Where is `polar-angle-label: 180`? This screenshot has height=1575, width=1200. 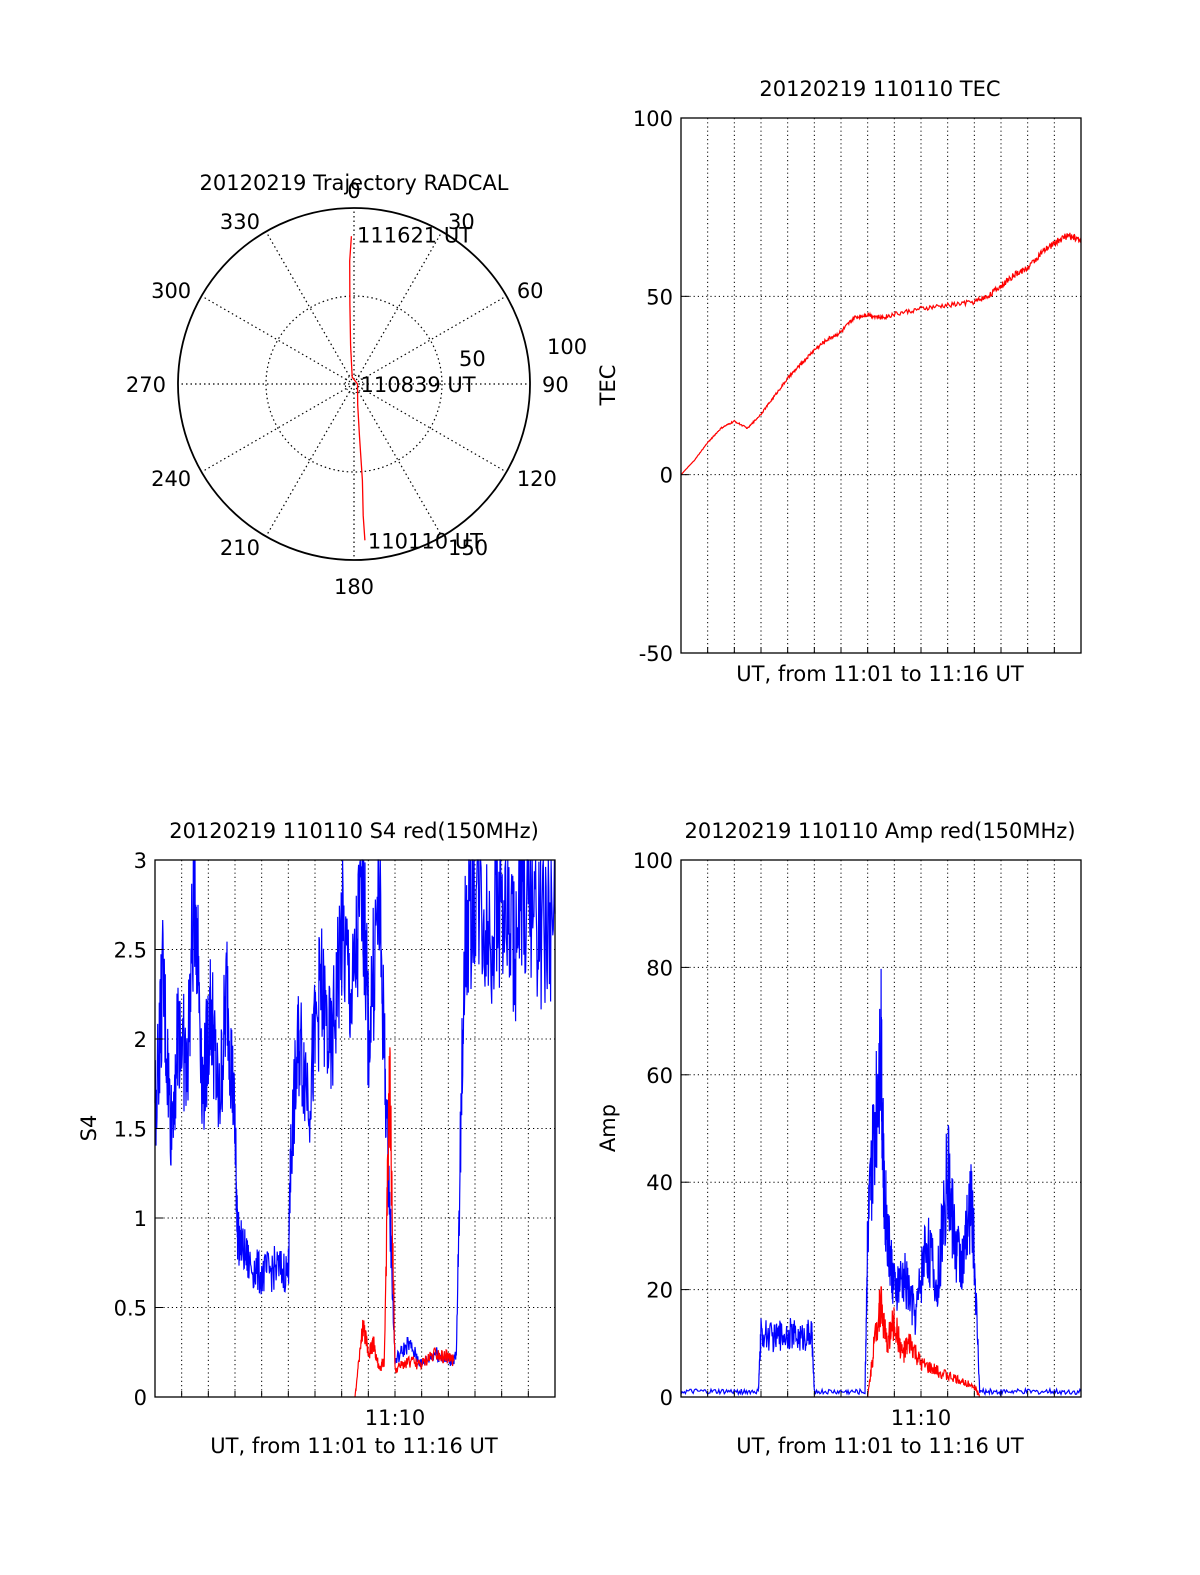
polar-angle-label: 180 is located at coordinates (354, 587).